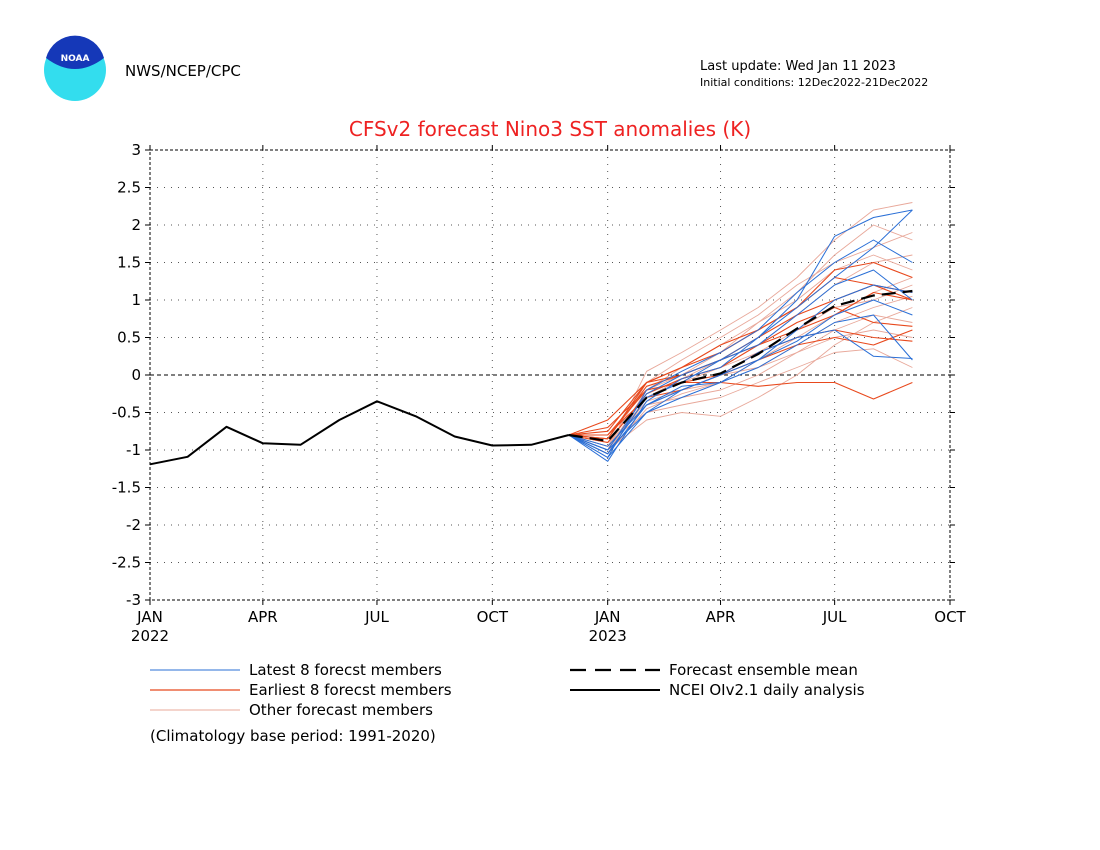  I want to click on y-tick-label: 1.5, so click(129, 263).